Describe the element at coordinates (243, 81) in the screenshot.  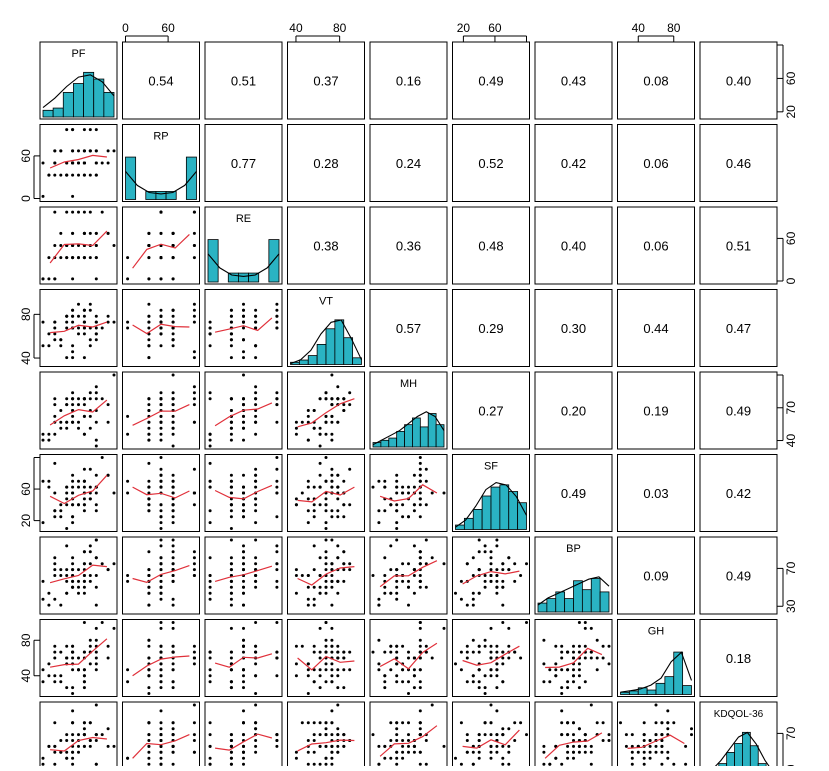
I see `correlation-label: 0.51` at that location.